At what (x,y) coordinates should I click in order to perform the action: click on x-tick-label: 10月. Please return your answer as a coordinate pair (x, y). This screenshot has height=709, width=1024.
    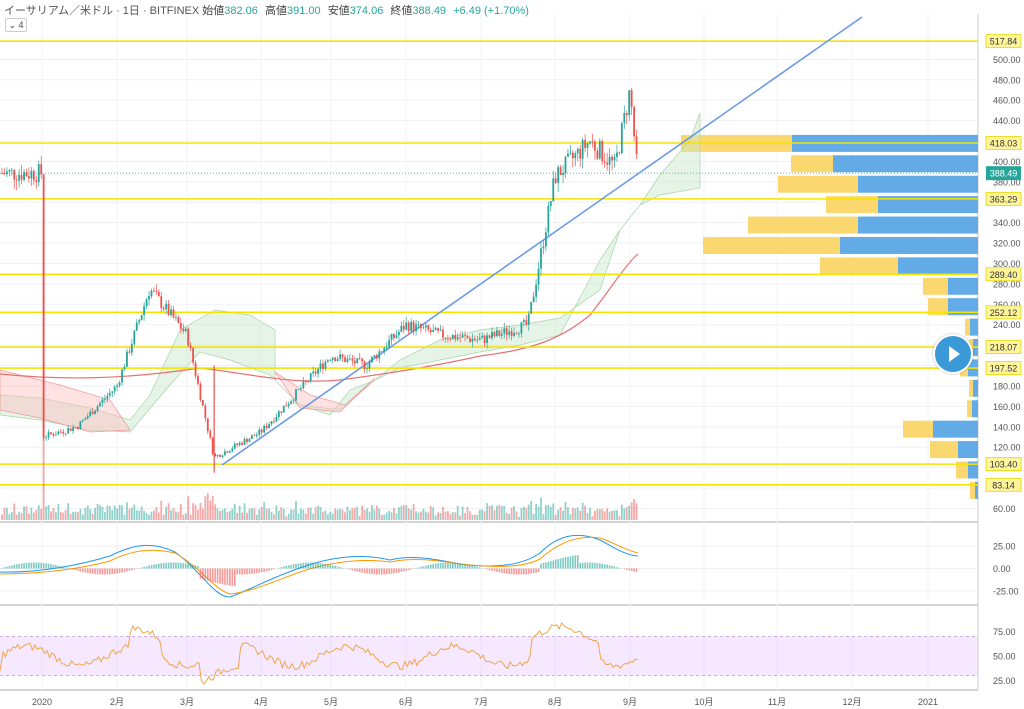
    Looking at the image, I should click on (703, 702).